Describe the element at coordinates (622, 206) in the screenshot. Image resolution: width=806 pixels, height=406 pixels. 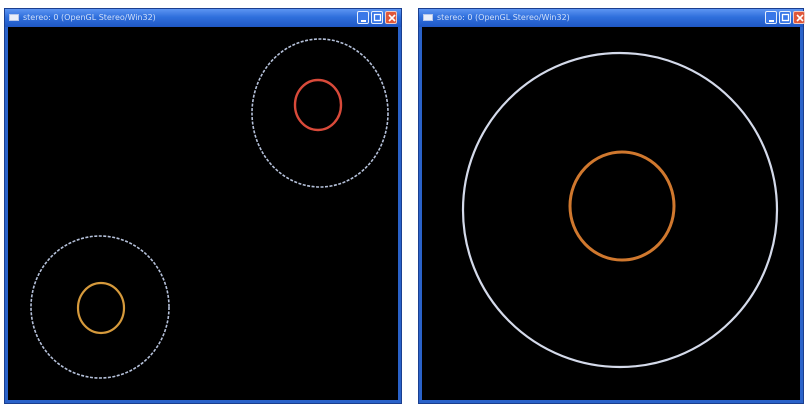
I see `inner-ring` at that location.